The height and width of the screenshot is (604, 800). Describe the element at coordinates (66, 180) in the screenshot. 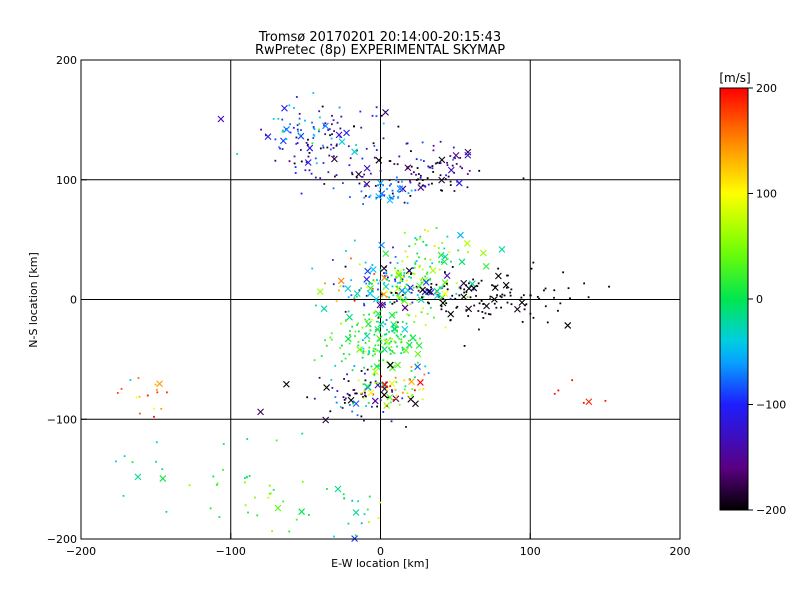

I see `y-tick-label: 100` at that location.